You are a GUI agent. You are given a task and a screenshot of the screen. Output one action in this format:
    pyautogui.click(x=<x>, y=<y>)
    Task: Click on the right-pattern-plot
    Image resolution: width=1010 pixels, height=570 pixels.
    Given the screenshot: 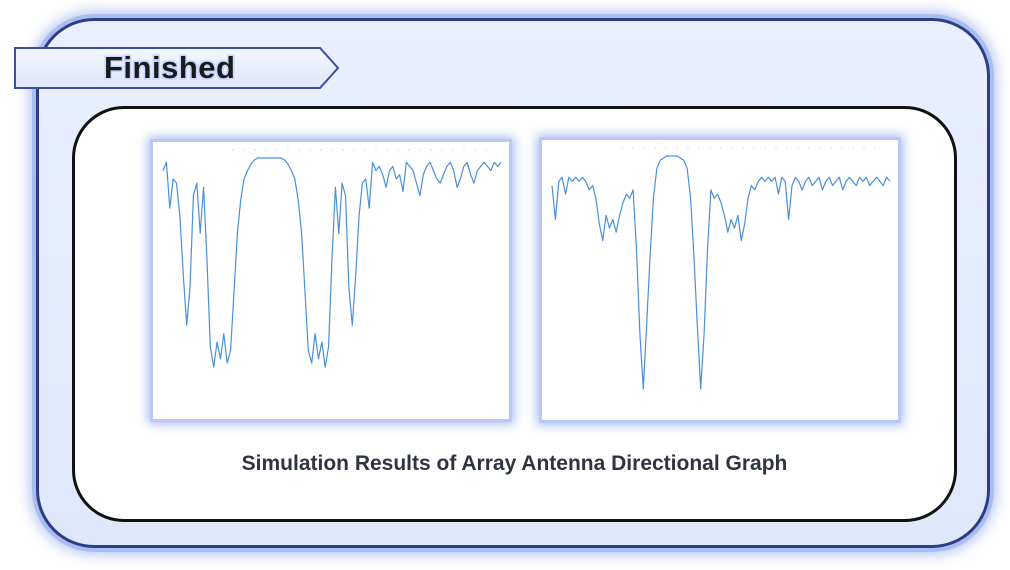 What is the action you would take?
    pyautogui.click(x=721, y=268)
    